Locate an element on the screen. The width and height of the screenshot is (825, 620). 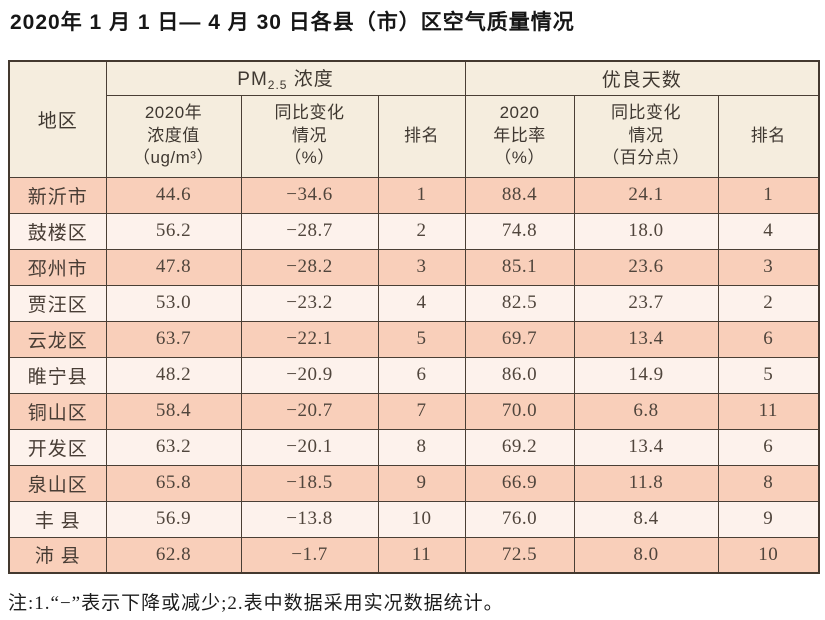
column-header-pm-rank: 排名 is located at coordinates (421, 136).